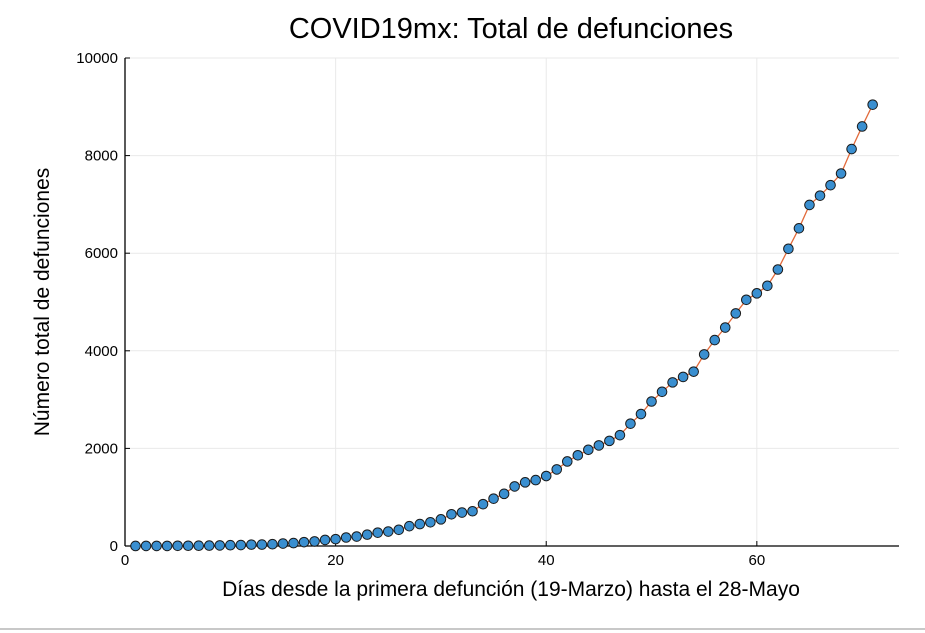 Image resolution: width=925 pixels, height=633 pixels. What do you see at coordinates (42, 302) in the screenshot?
I see `y-axis-label: Número total de defunciones` at bounding box center [42, 302].